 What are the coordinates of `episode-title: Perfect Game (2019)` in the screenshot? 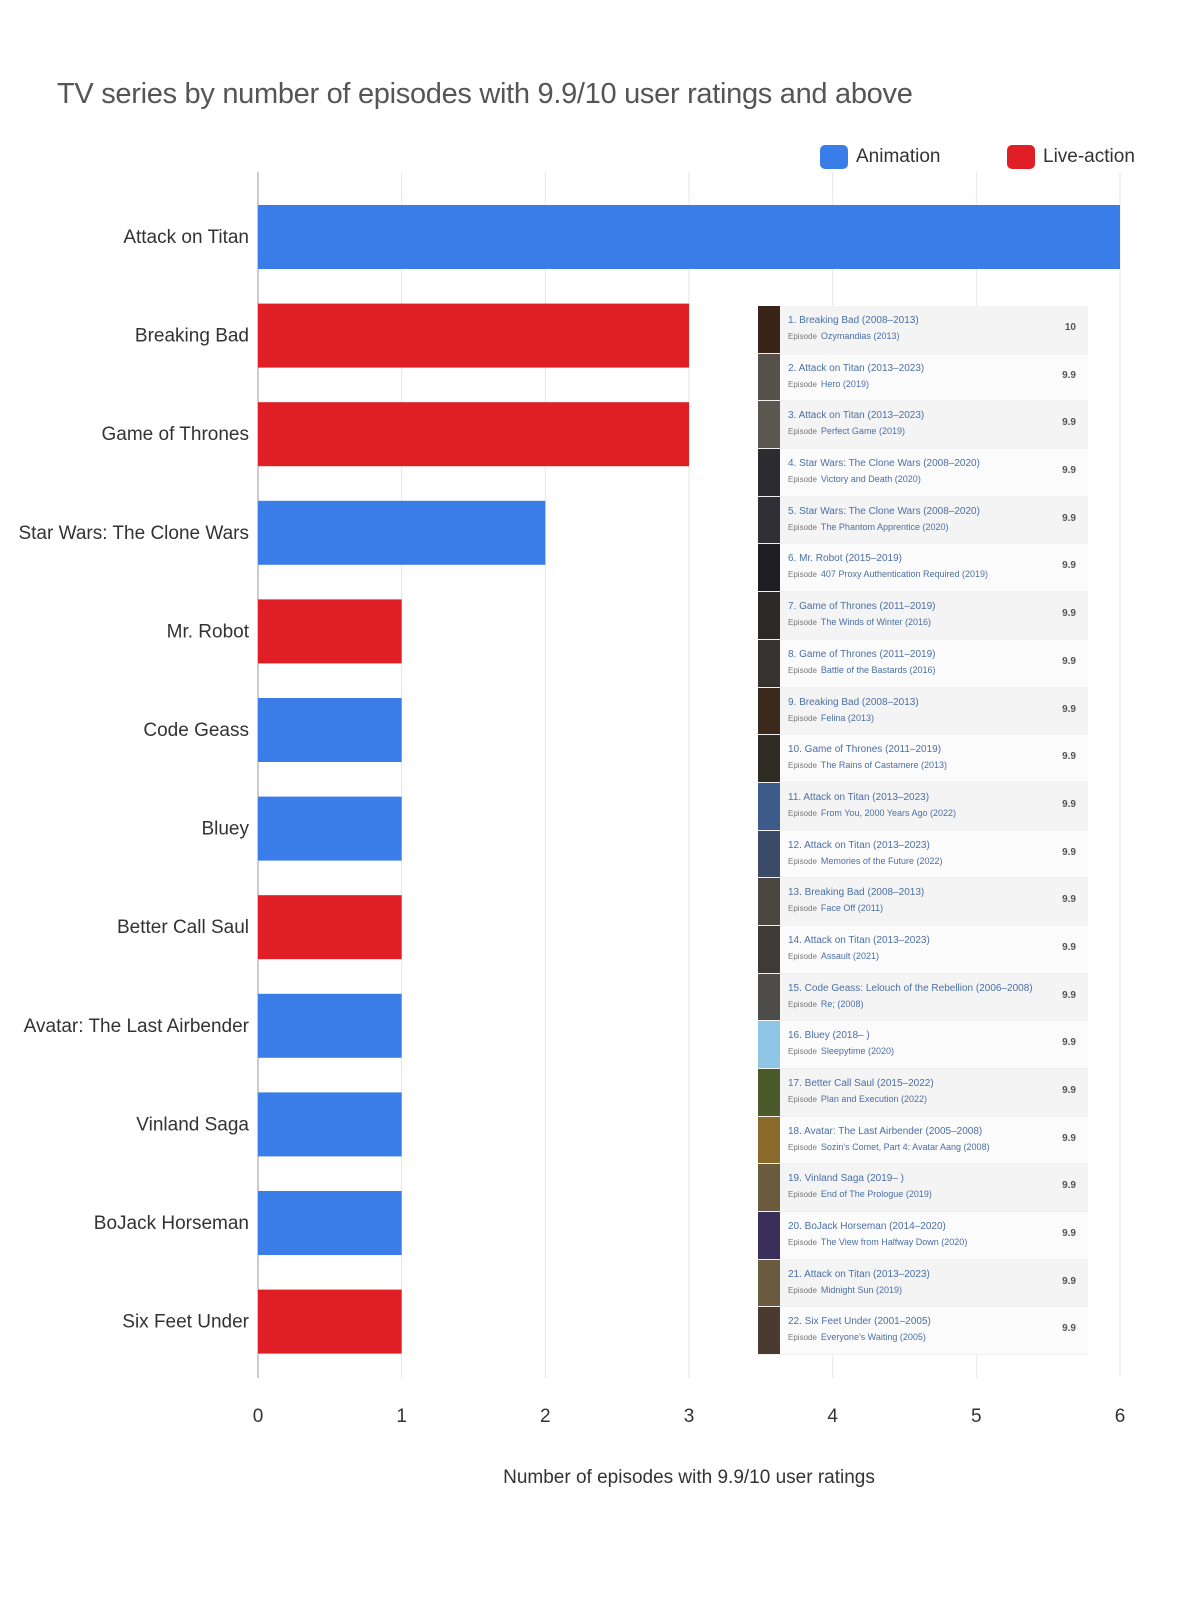 It's located at (862, 431).